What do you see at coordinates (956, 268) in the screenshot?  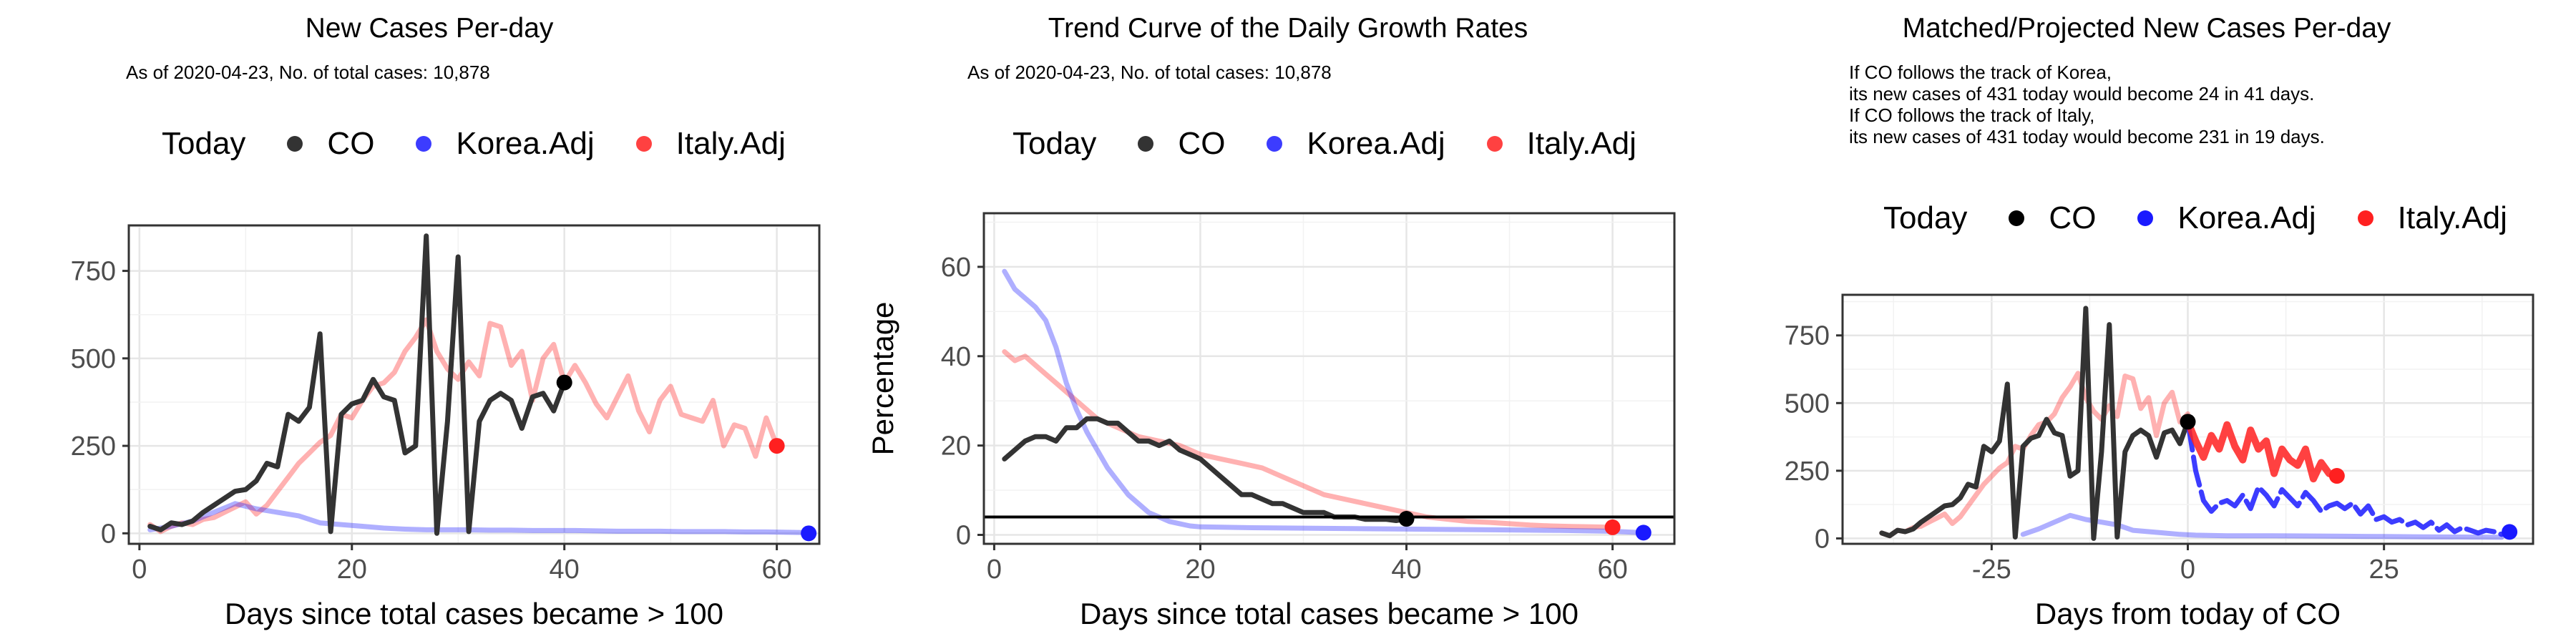 I see `y-tick-label: 60` at bounding box center [956, 268].